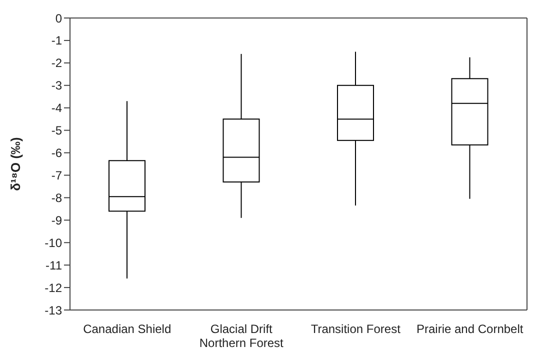  I want to click on y-tick-label: 0, so click(58, 18).